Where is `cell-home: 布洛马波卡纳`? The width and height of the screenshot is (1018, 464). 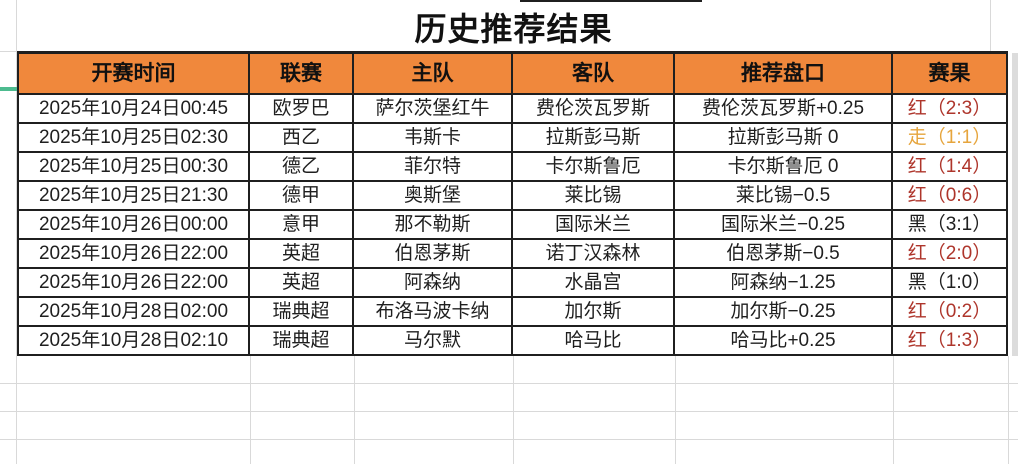
cell-home: 布洛马波卡纳 is located at coordinates (433, 312).